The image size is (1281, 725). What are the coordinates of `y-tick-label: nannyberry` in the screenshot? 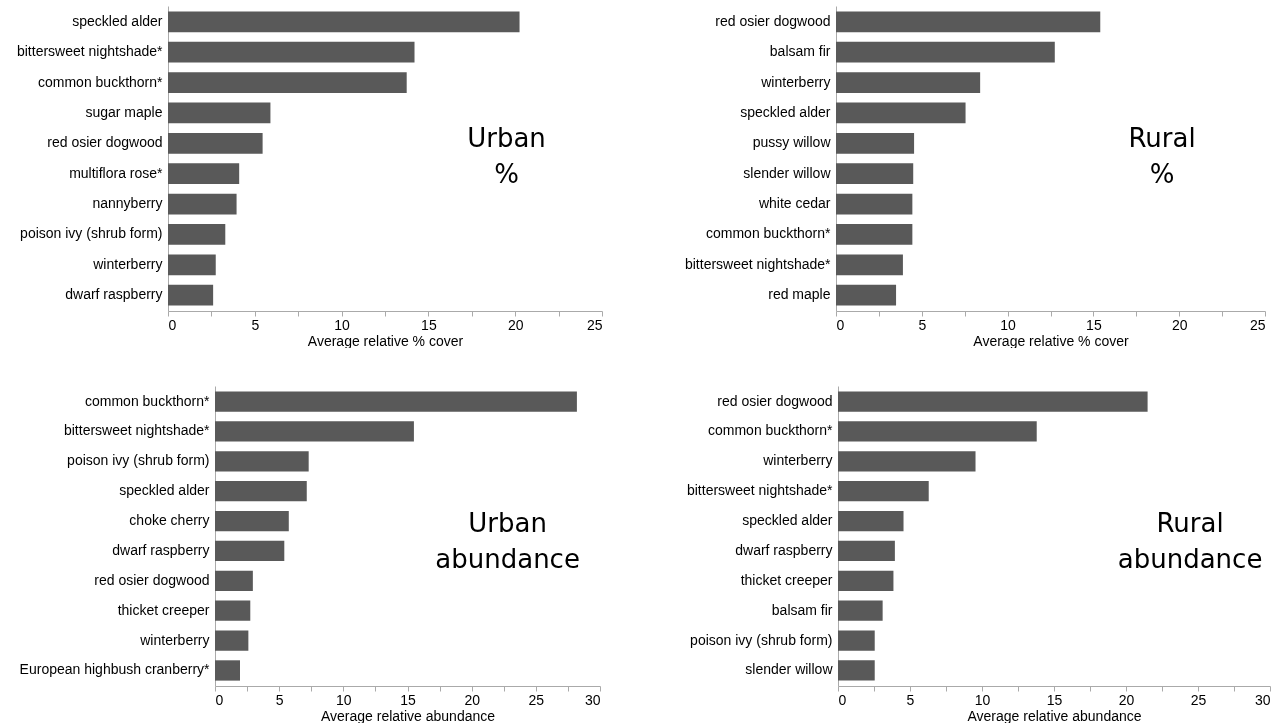 It's located at (127, 203).